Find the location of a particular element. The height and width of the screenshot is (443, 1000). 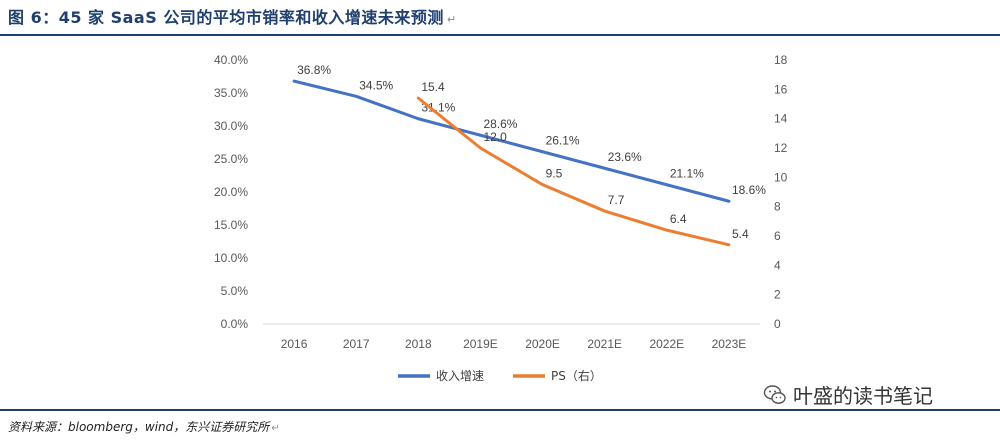

left-axis-tick-label: 25.0% is located at coordinates (231, 159).